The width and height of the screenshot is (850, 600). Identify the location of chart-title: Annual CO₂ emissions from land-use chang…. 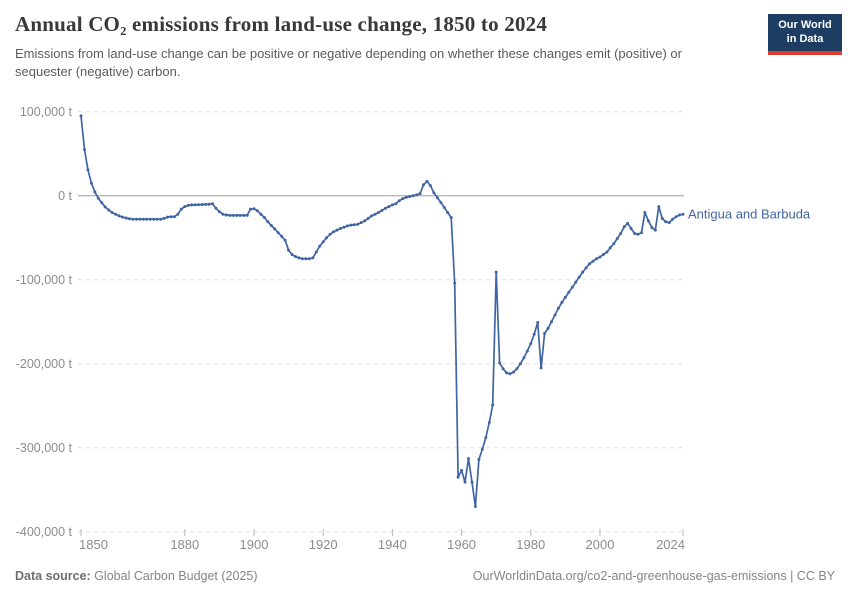
(281, 24).